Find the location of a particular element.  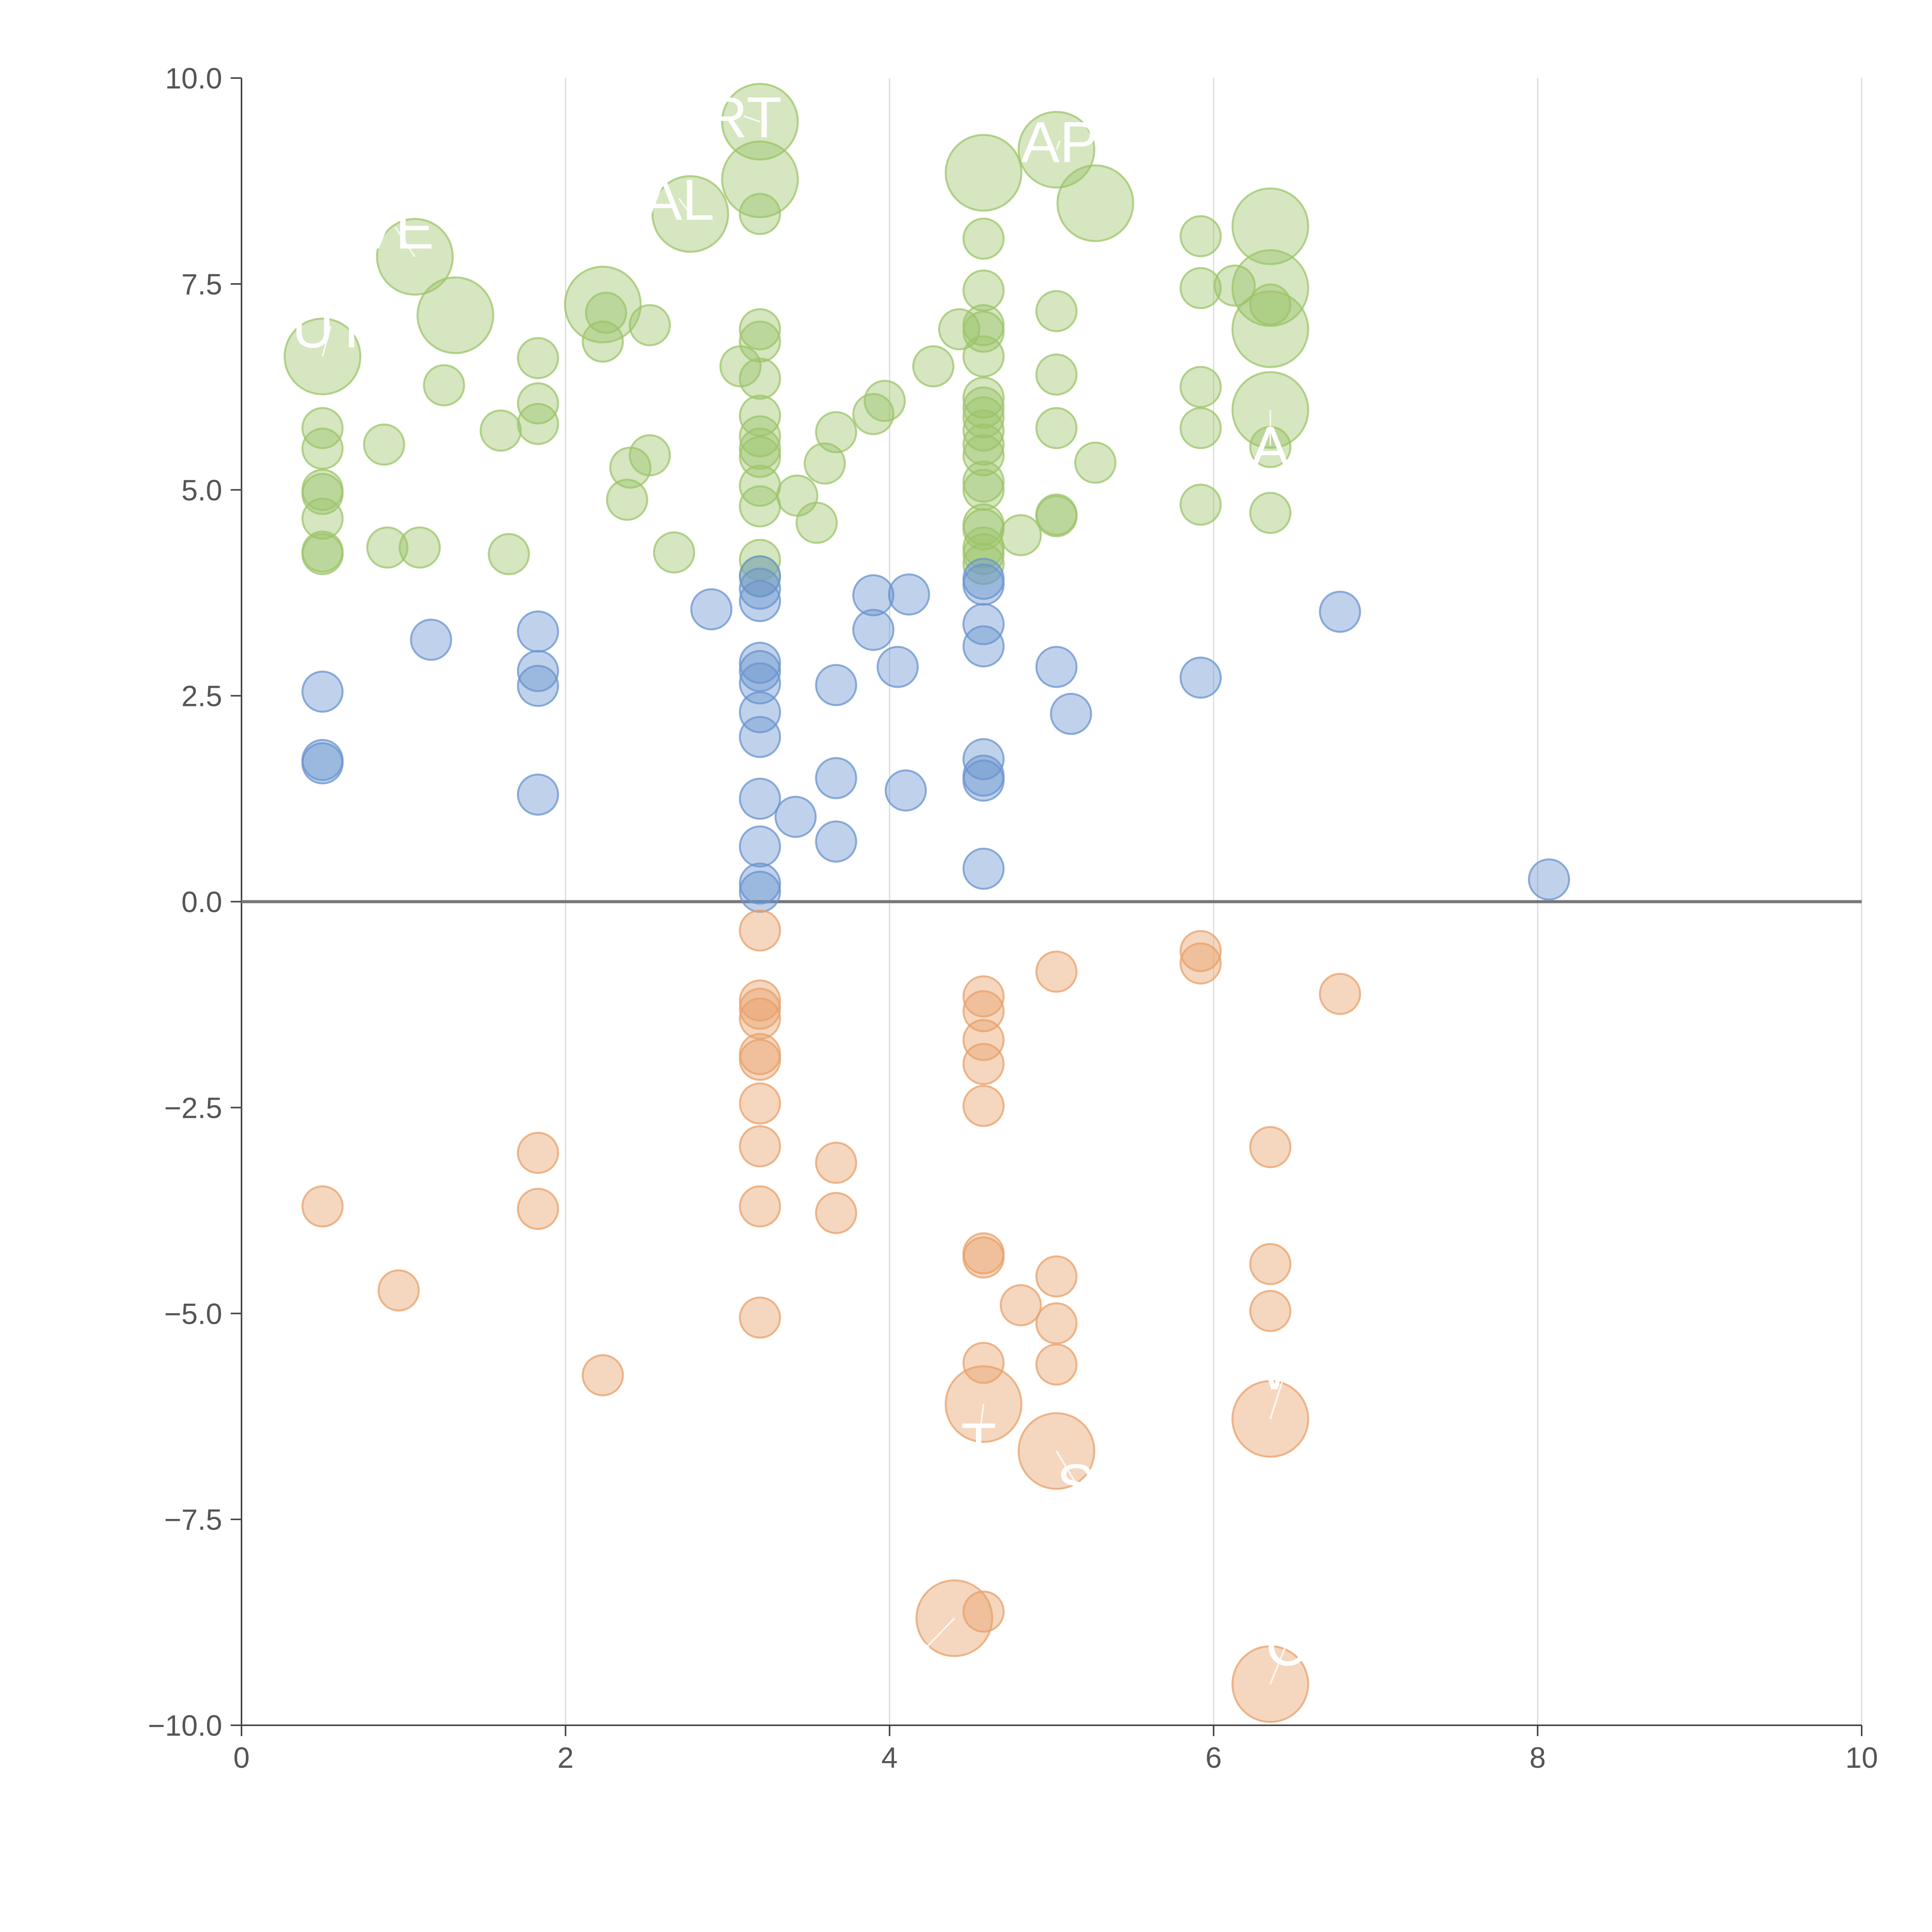

bubble-label: C is located at coordinates (1286, 1644).